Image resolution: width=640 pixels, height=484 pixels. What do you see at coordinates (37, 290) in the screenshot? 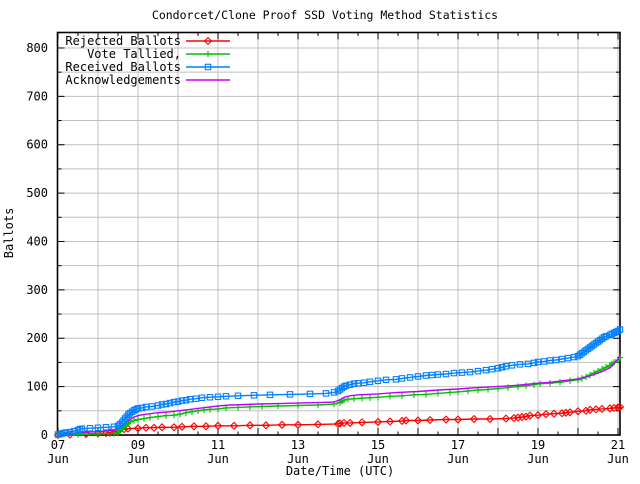
I see `y-tick-label: 300` at bounding box center [37, 290].